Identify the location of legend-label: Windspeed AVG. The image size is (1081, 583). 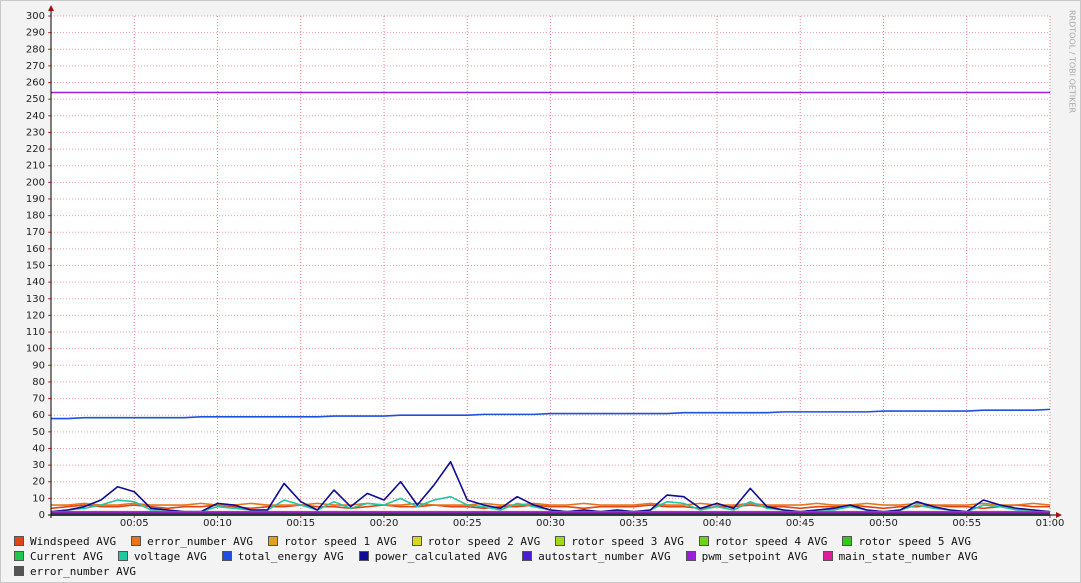
(73, 541).